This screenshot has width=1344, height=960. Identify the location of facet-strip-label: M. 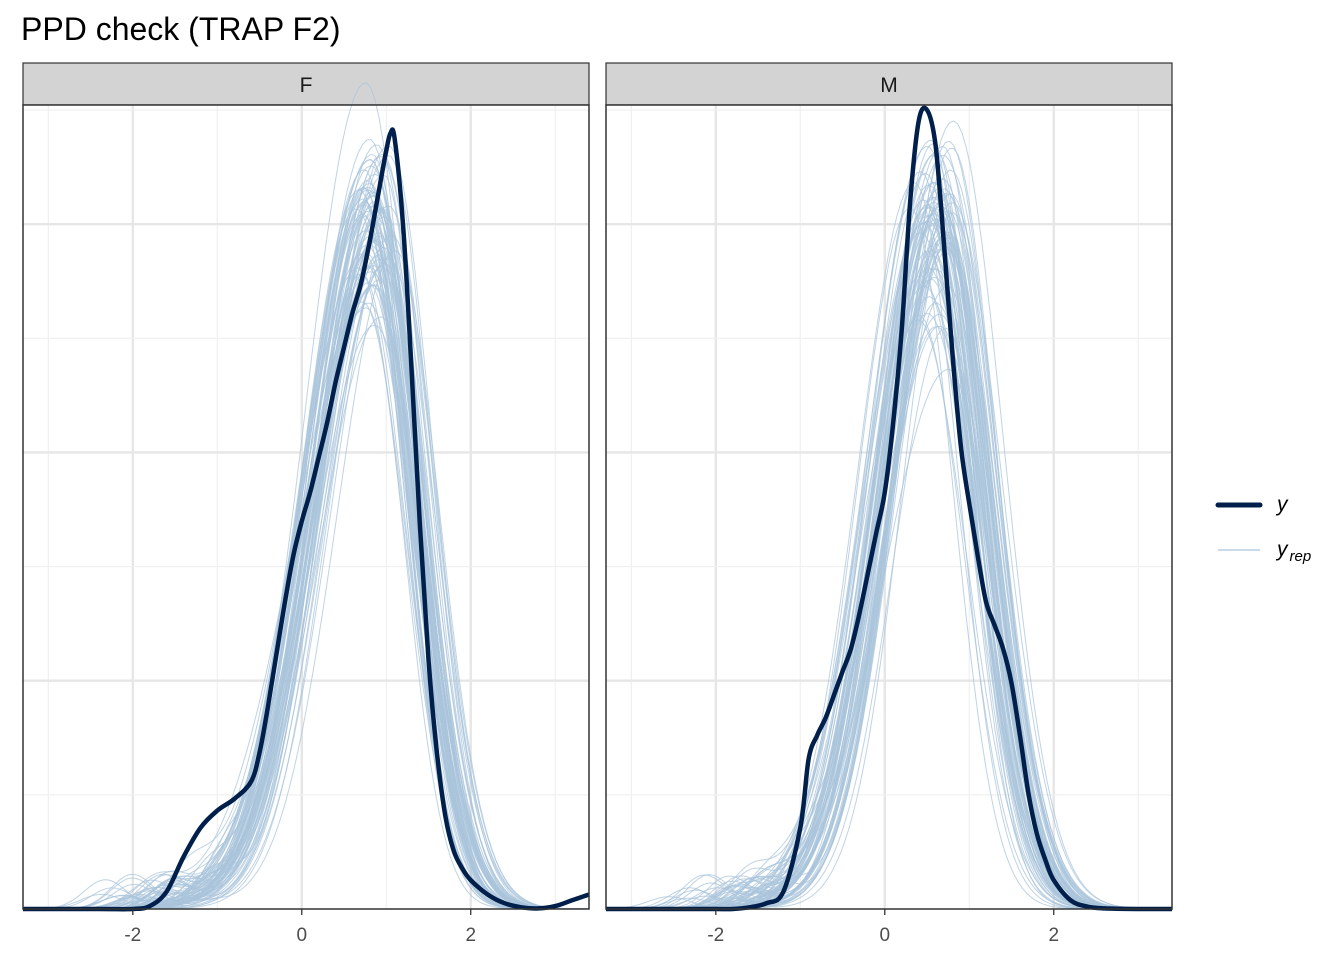
(889, 85).